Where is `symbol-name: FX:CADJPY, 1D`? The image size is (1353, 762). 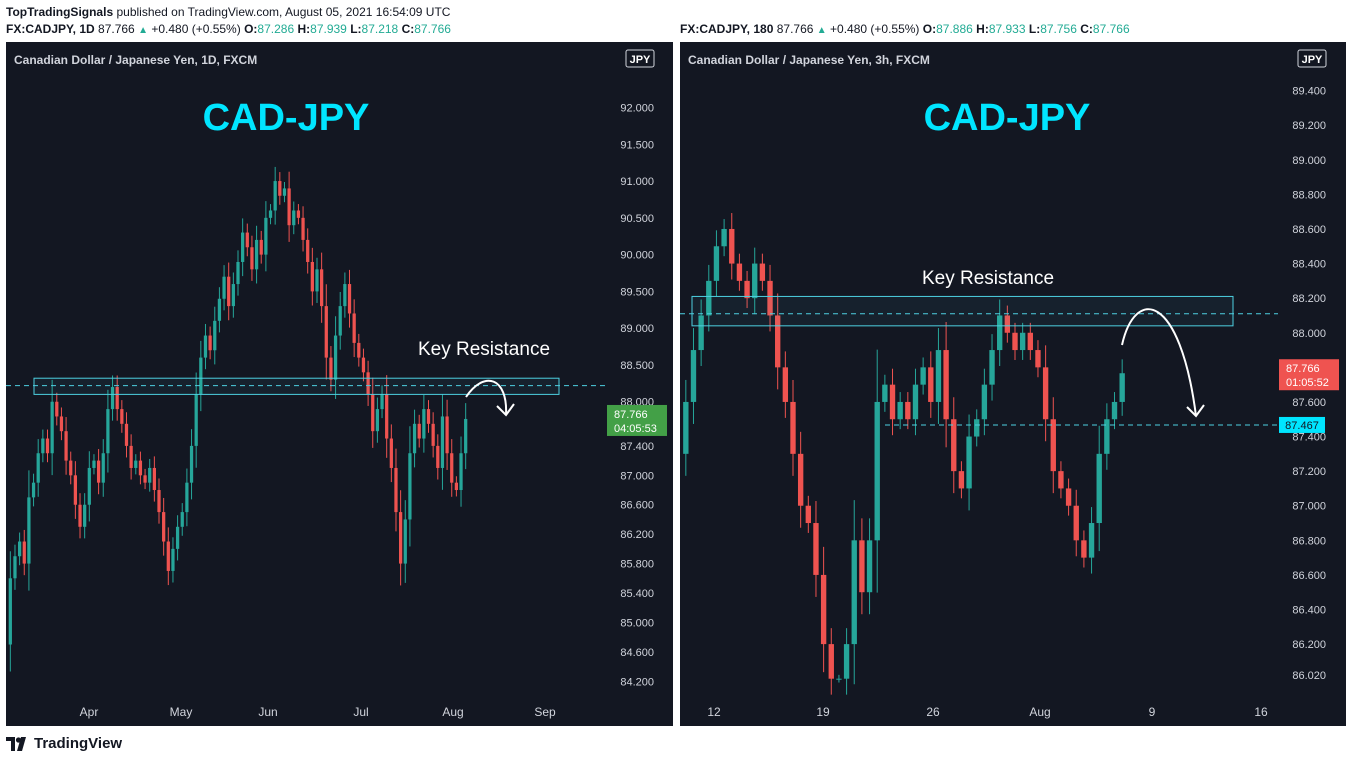
symbol-name: FX:CADJPY, 1D is located at coordinates (50, 29).